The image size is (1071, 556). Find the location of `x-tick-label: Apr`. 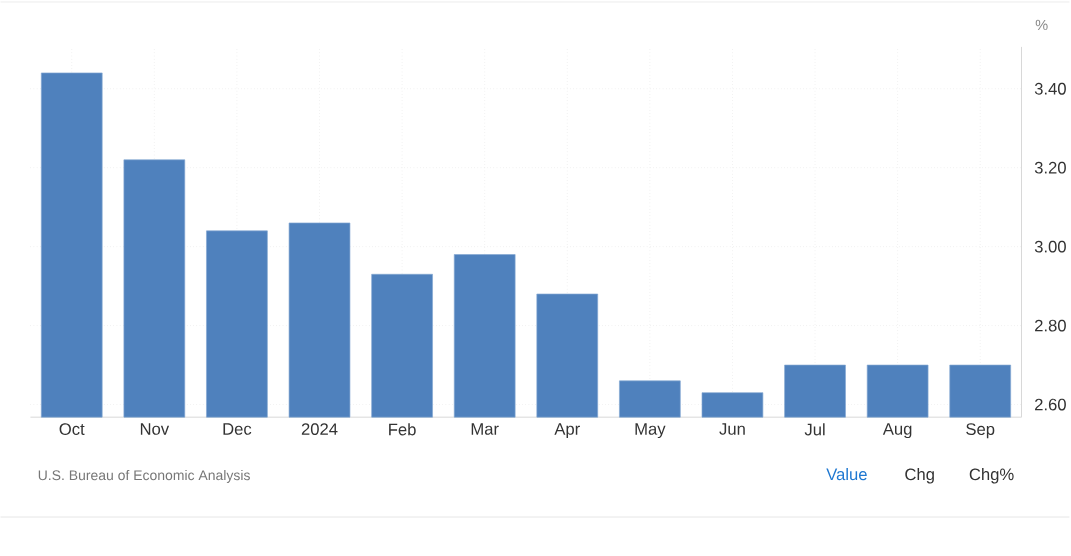

x-tick-label: Apr is located at coordinates (567, 431).